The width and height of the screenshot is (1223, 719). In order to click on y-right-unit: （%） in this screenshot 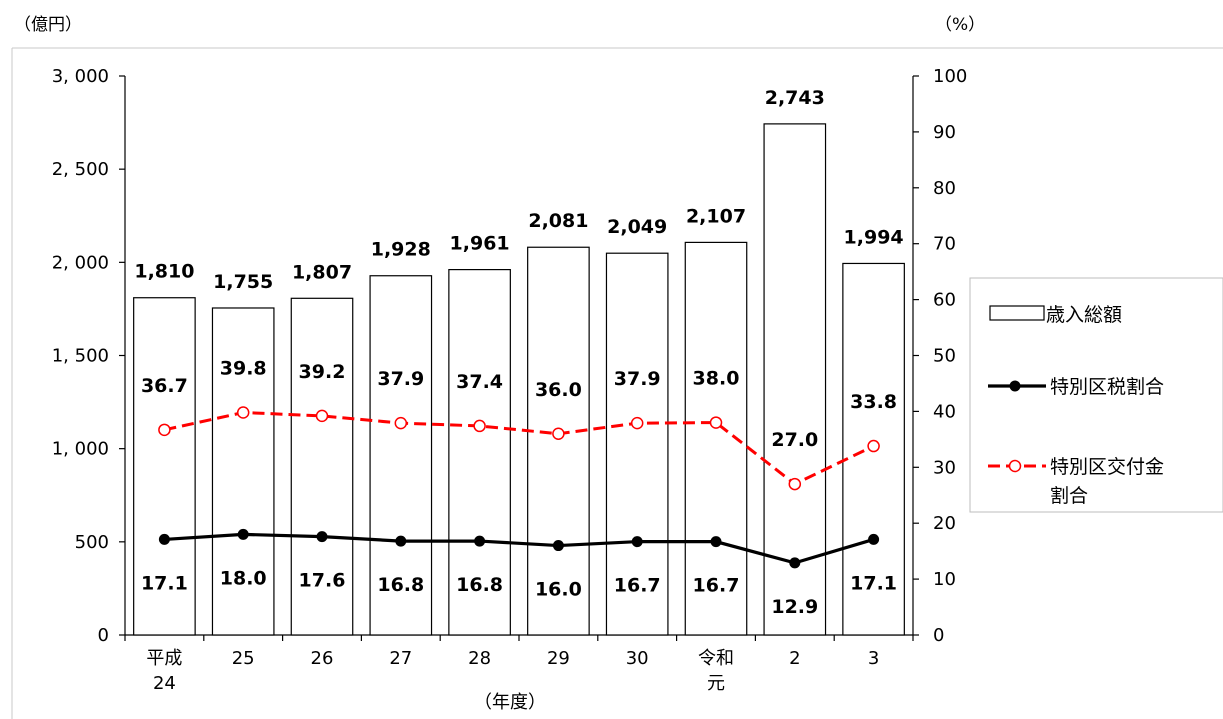, I will do `click(960, 25)`.